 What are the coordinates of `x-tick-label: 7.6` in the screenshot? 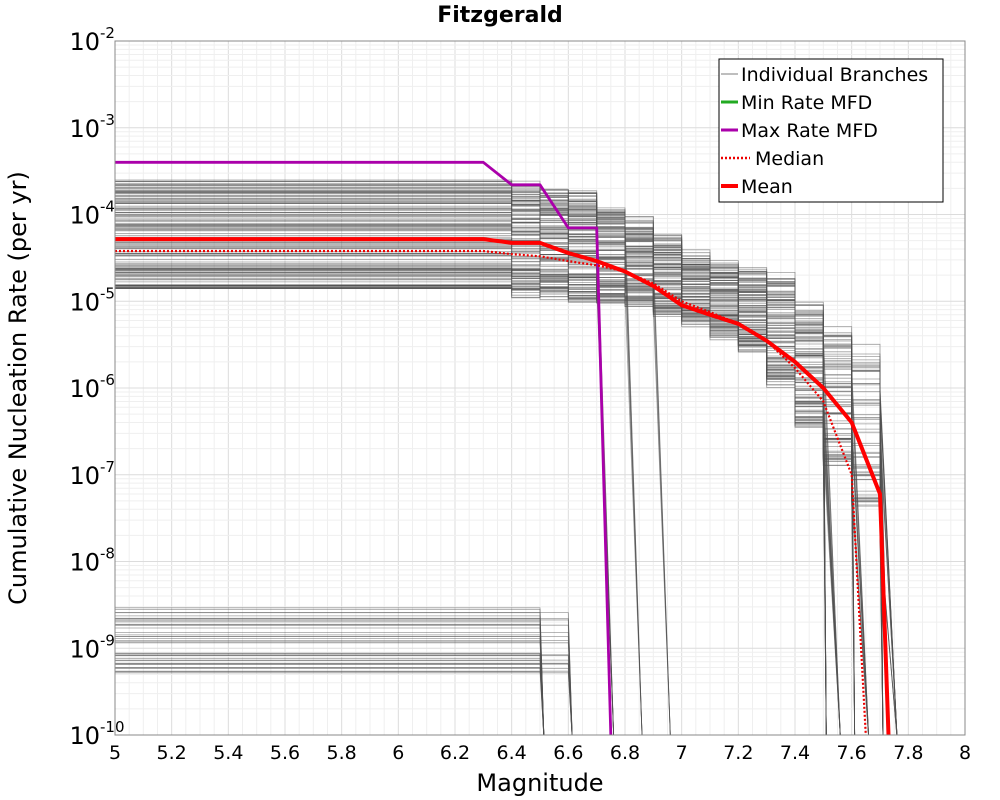 It's located at (852, 753).